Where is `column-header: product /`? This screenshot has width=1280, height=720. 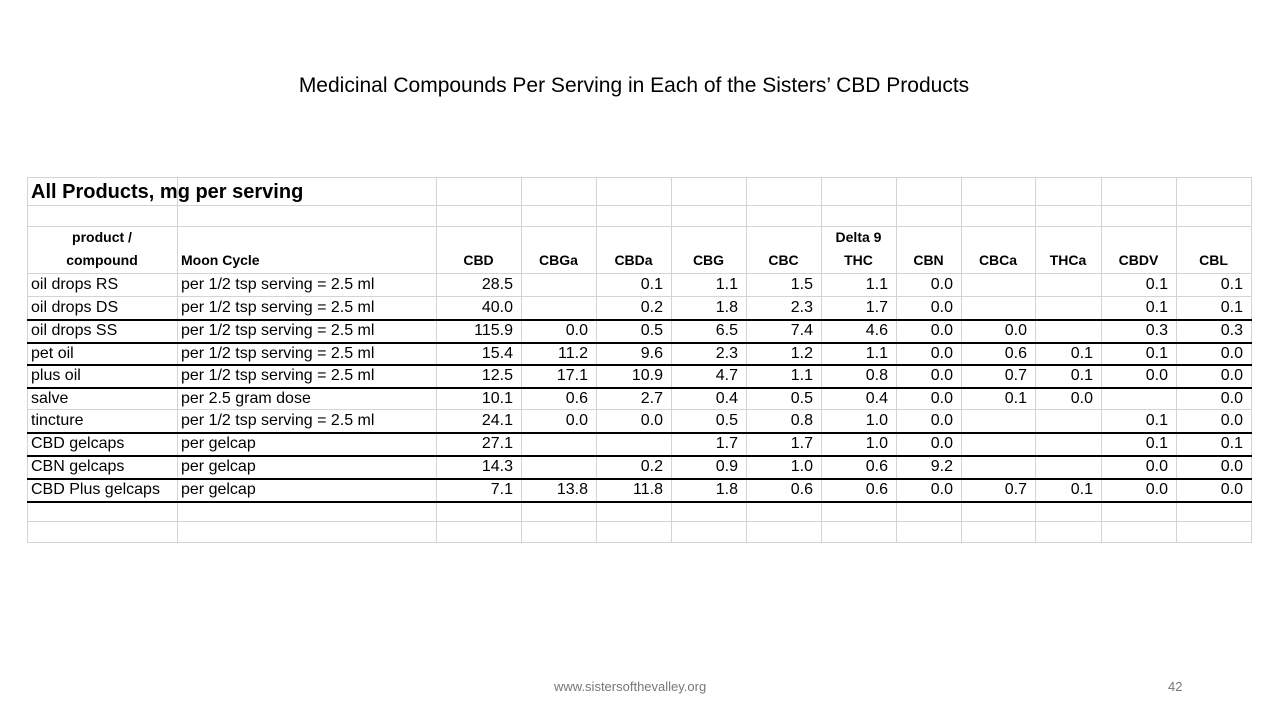
column-header: product / is located at coordinates (102, 237).